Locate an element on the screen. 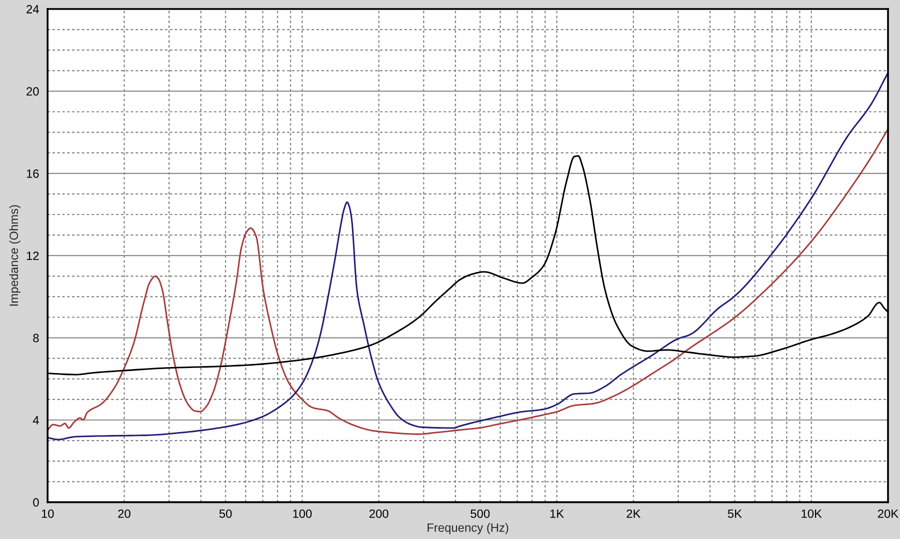 The height and width of the screenshot is (539, 900). x-tick-label: 500 is located at coordinates (480, 513).